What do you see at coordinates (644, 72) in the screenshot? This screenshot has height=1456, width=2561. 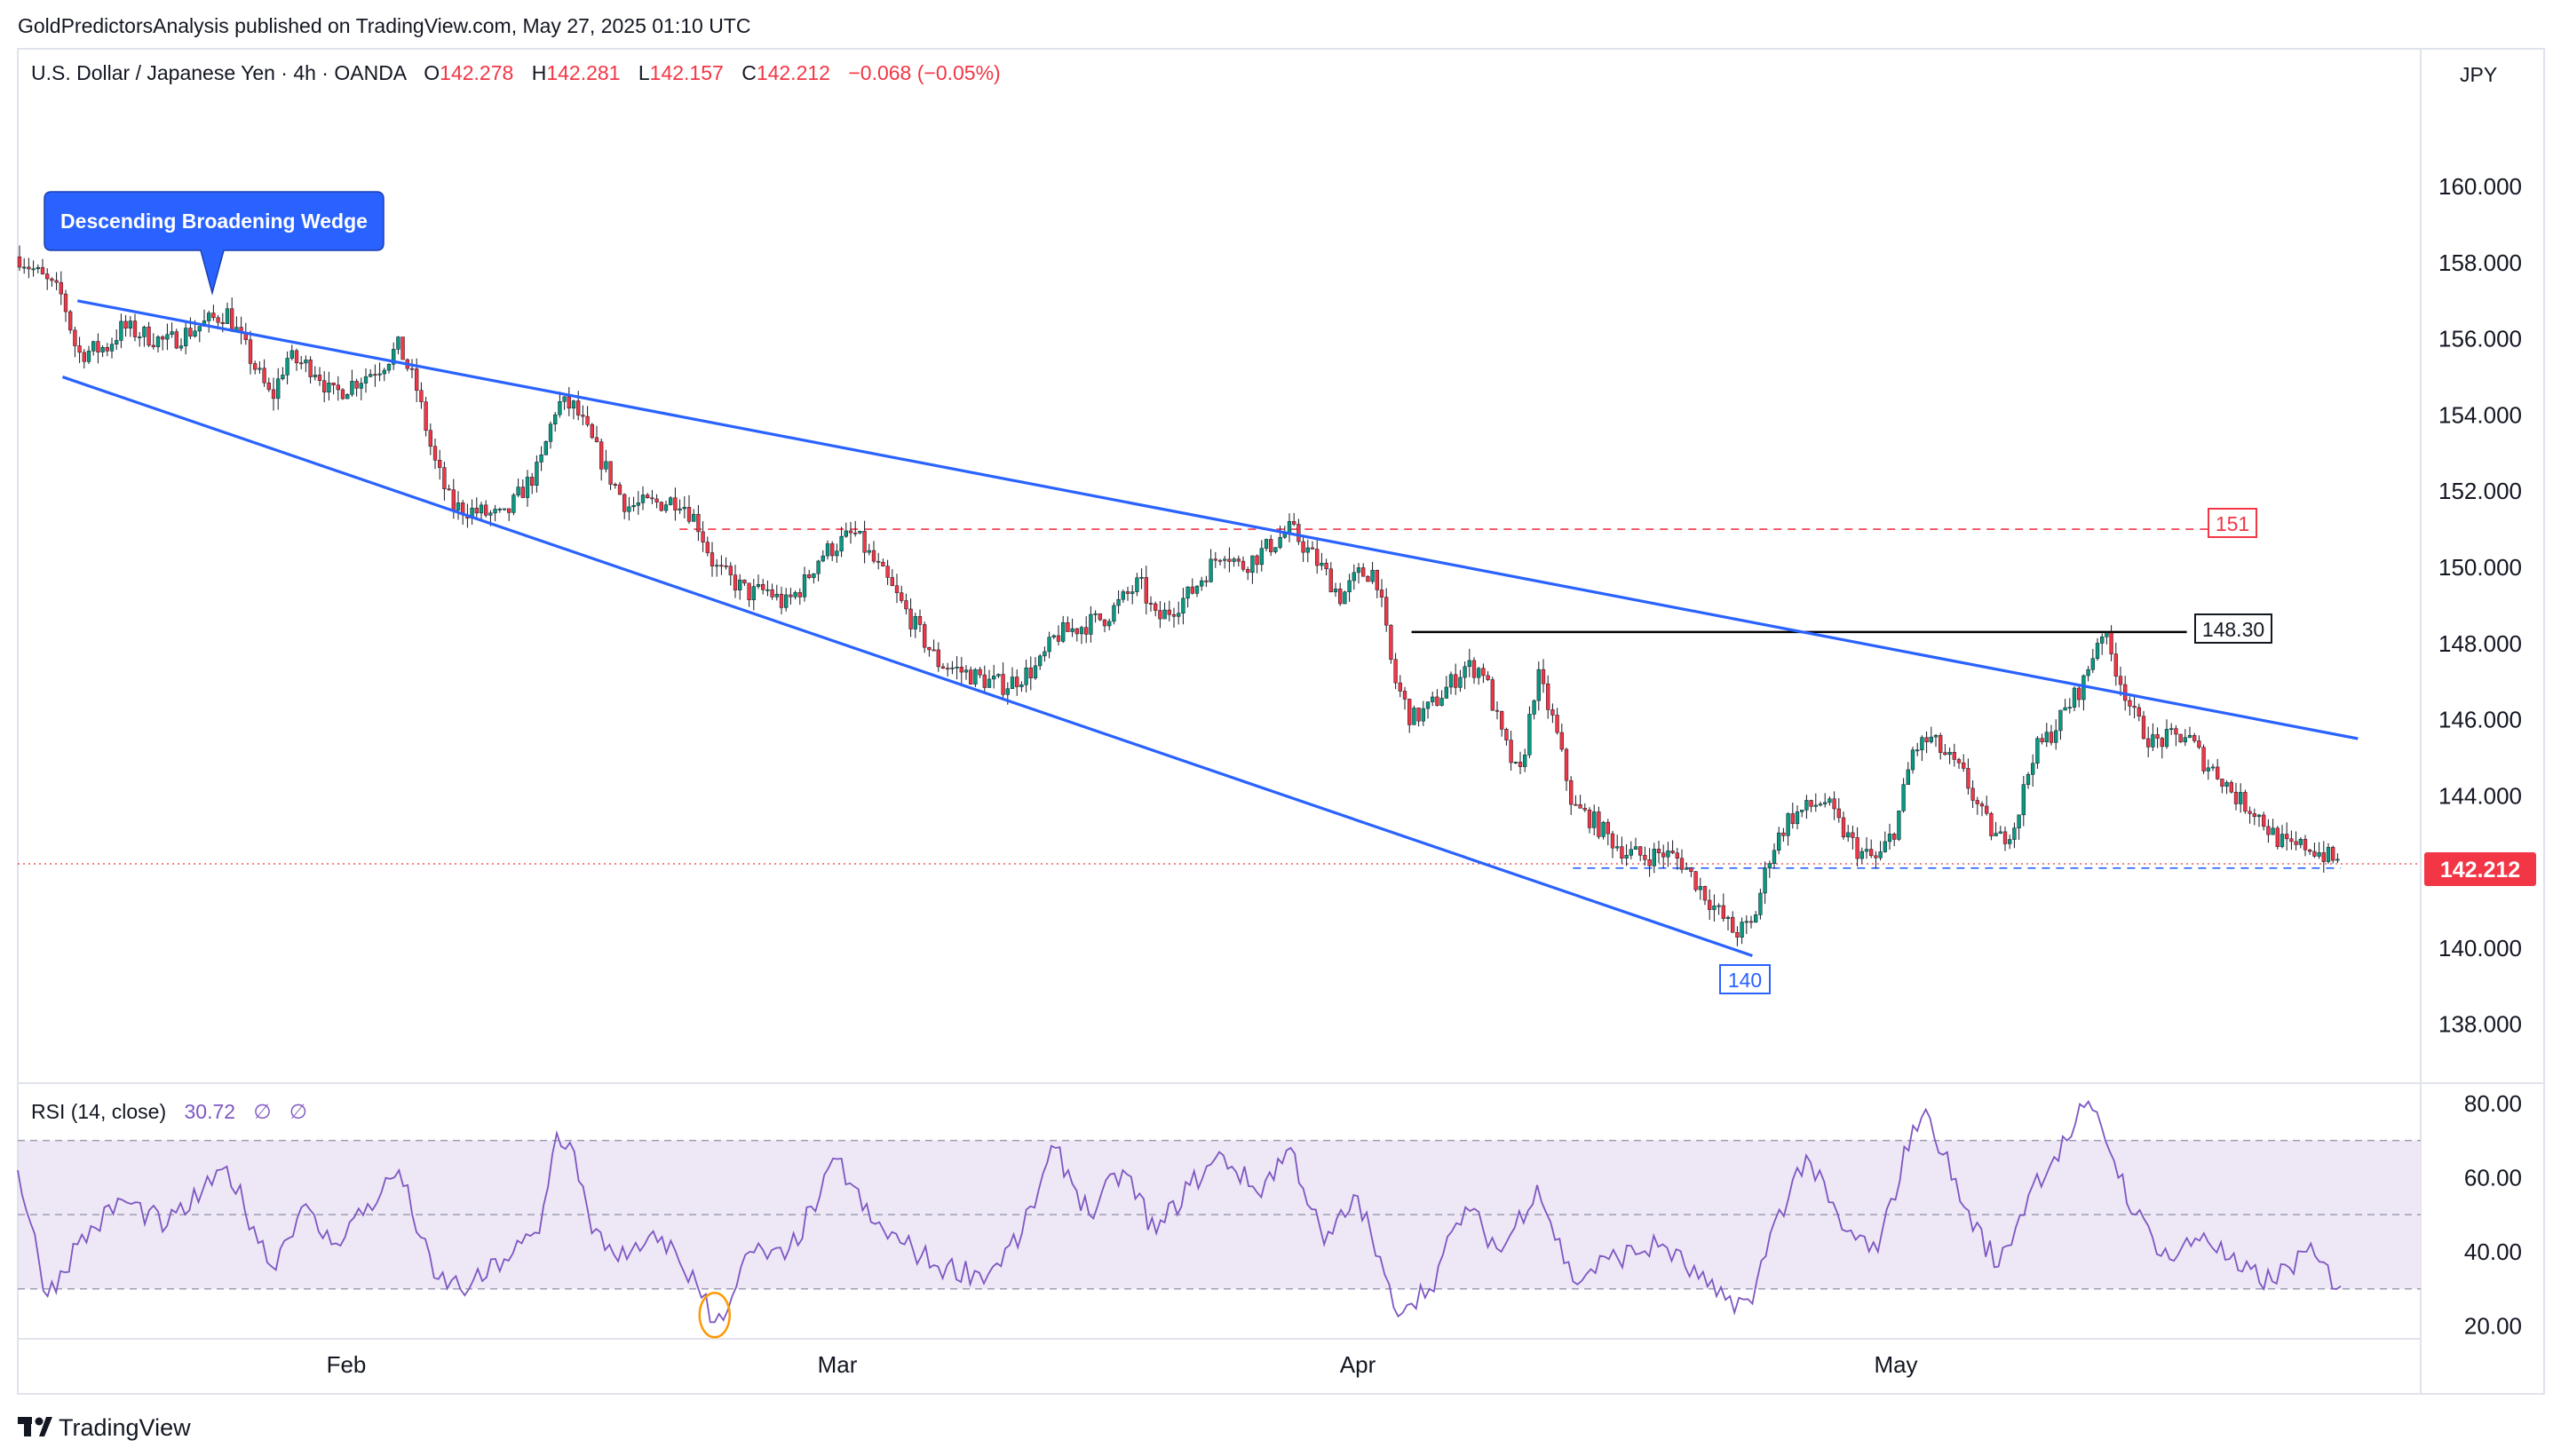 I see `low-label: L` at bounding box center [644, 72].